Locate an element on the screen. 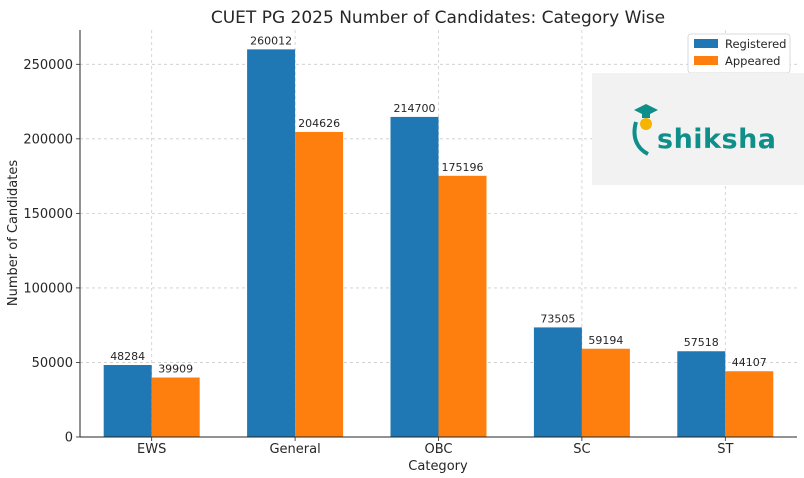 The image size is (804, 478). y-tick-label: 100000 is located at coordinates (48, 288).